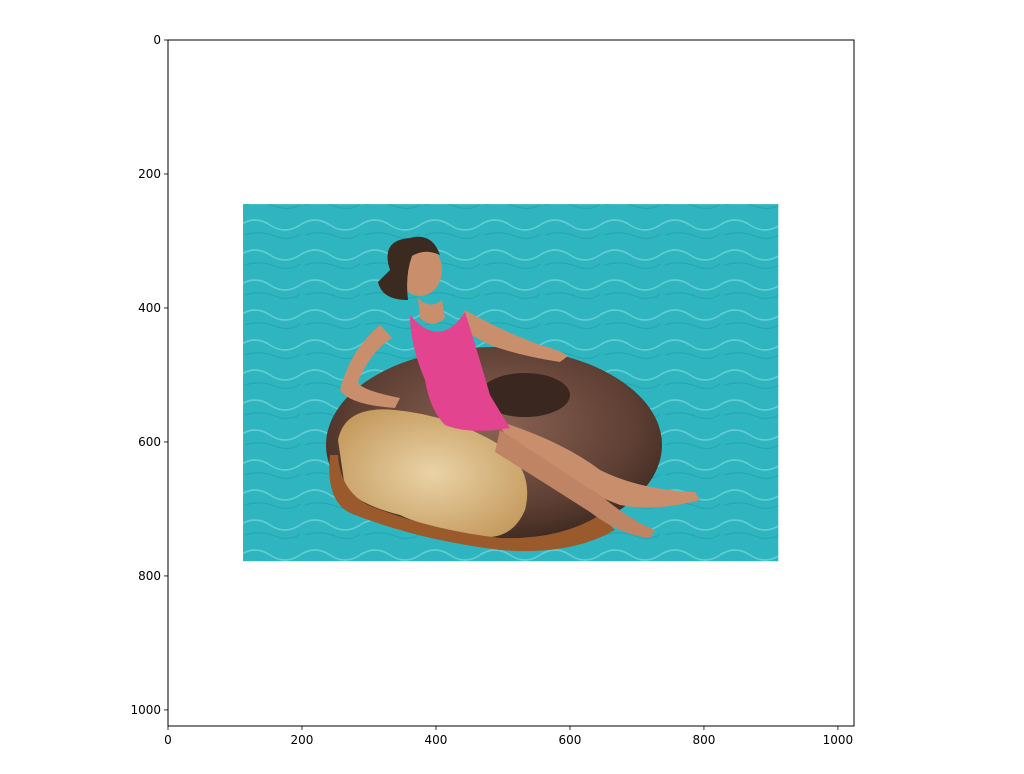 The height and width of the screenshot is (774, 1024). I want to click on x-tick-label: 0, so click(168, 740).